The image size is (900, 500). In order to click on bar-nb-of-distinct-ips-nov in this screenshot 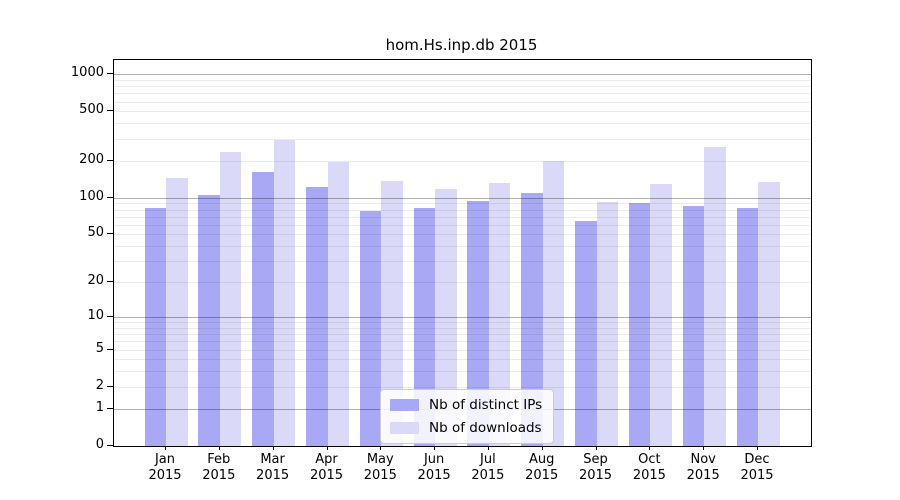, I will do `click(693, 325)`.